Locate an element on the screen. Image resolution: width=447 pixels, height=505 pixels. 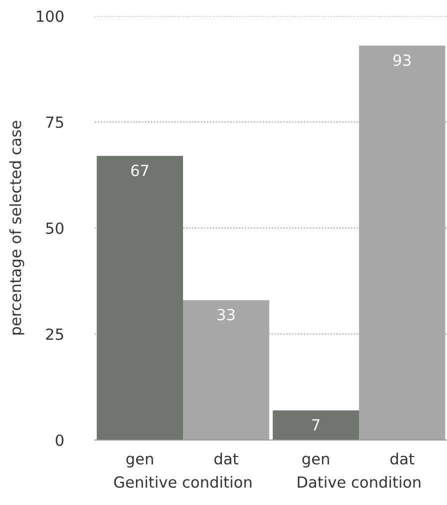
text: dat is located at coordinates (402, 458).